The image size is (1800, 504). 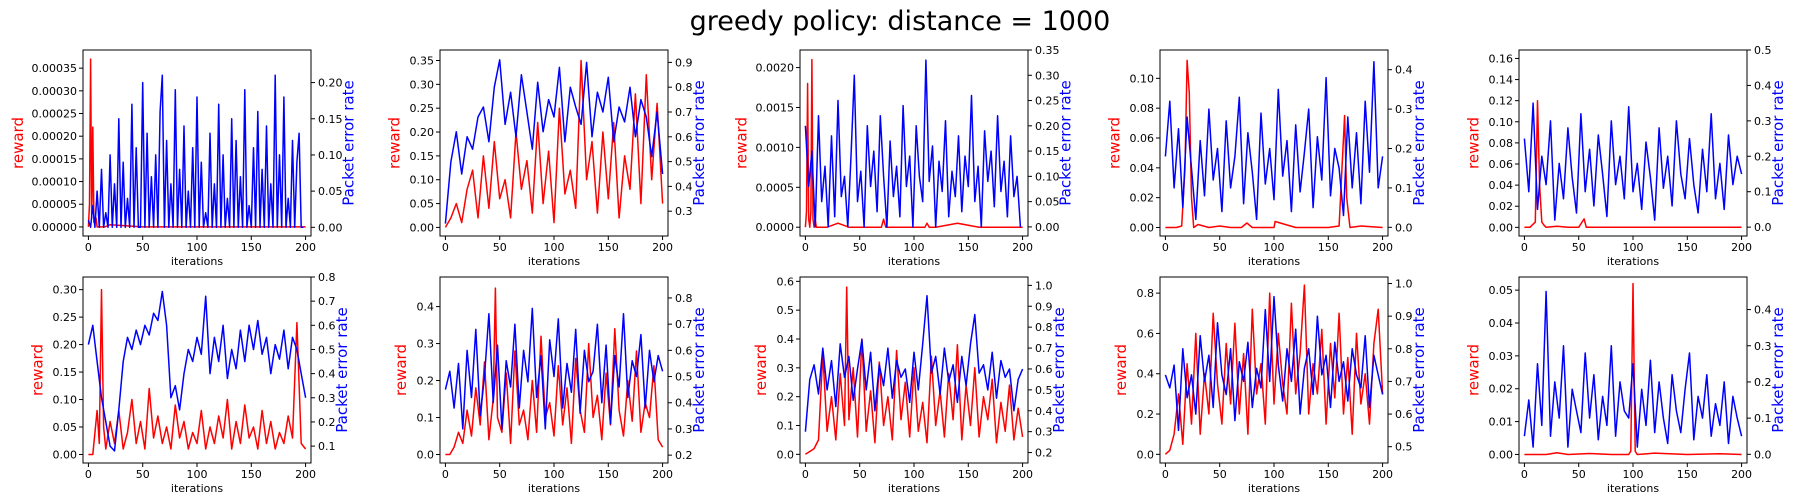 What do you see at coordinates (775, 187) in the screenshot?
I see `left-y-tick-label: 0.0005` at bounding box center [775, 187].